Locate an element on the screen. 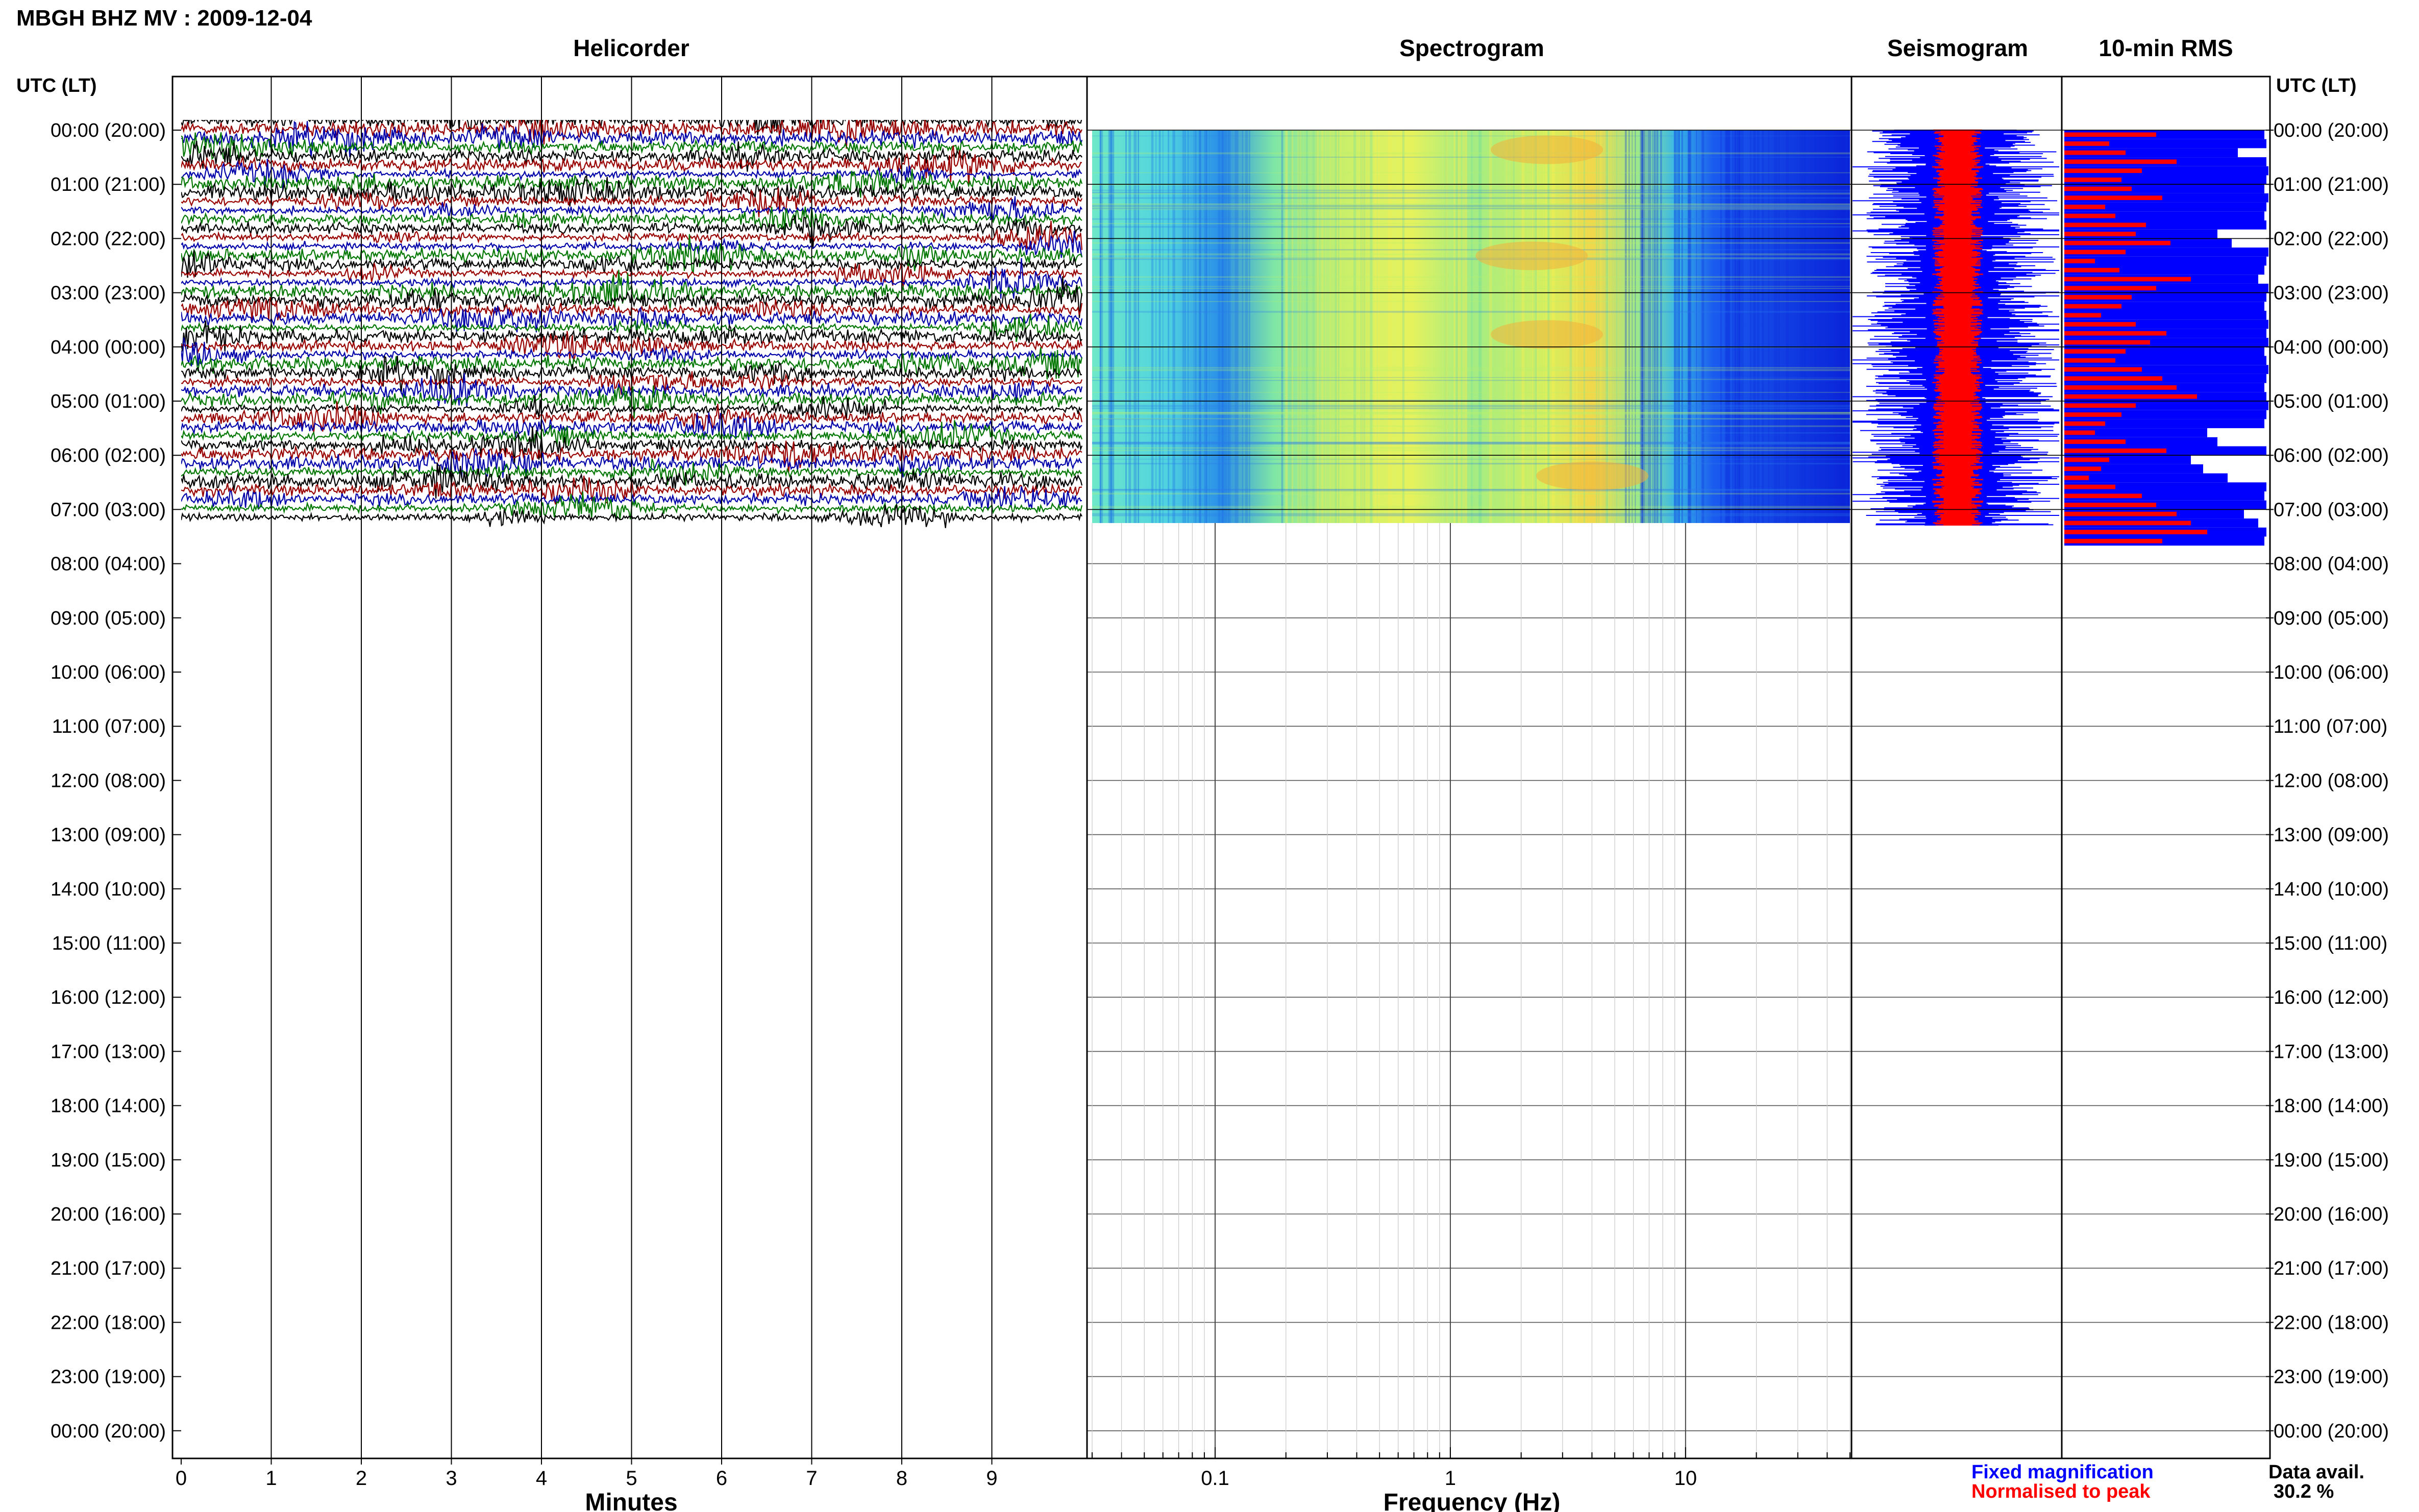 Image resolution: width=2419 pixels, height=1512 pixels. minute-tick-label: 3 is located at coordinates (451, 1478).